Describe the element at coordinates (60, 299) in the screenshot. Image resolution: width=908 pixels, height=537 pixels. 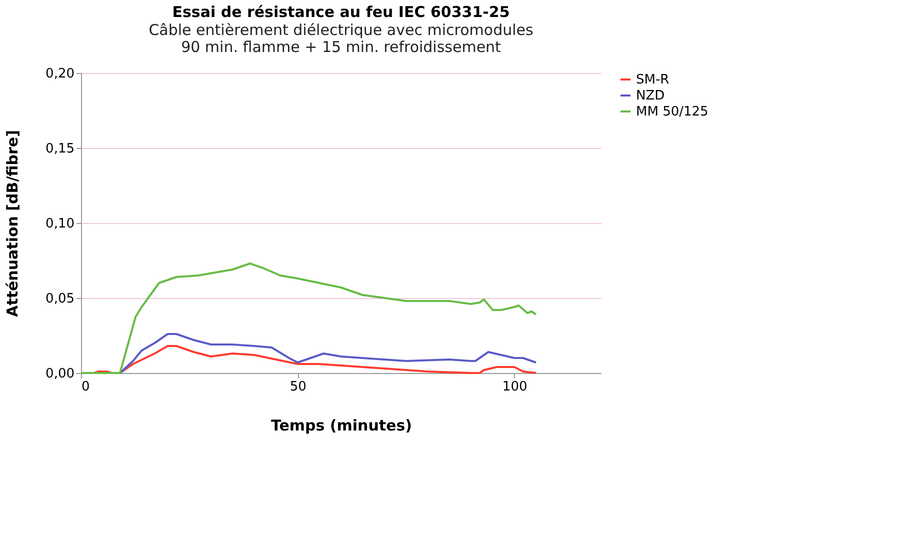
I see `y-tick-label: 0,05` at that location.